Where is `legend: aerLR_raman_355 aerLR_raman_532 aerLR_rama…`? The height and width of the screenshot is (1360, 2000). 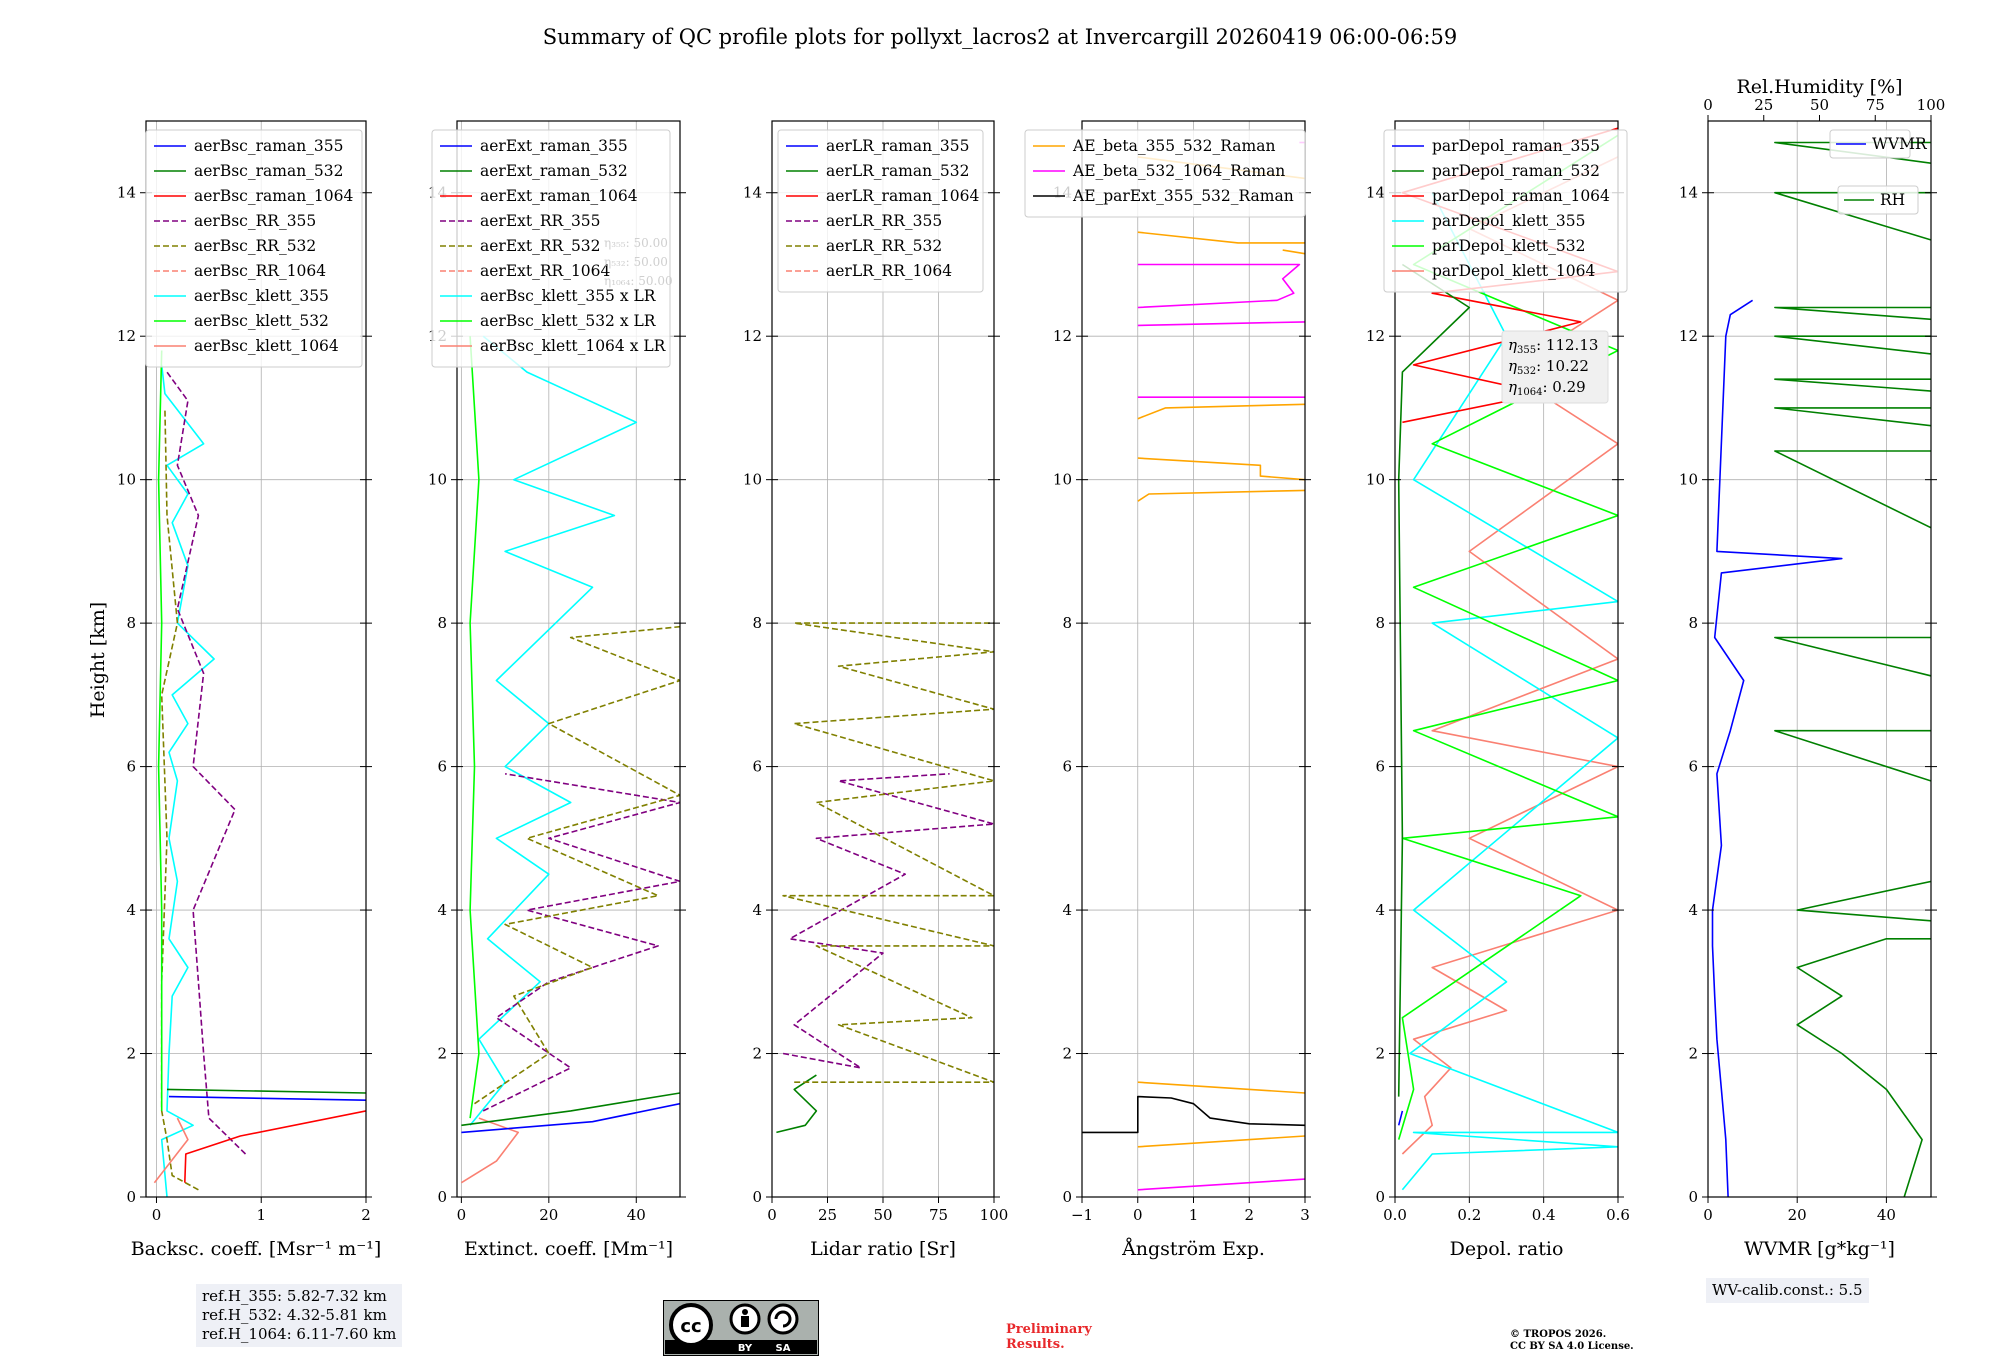
legend: aerLR_raman_355 aerLR_raman_532 aerLR_rama… is located at coordinates (880, 211).